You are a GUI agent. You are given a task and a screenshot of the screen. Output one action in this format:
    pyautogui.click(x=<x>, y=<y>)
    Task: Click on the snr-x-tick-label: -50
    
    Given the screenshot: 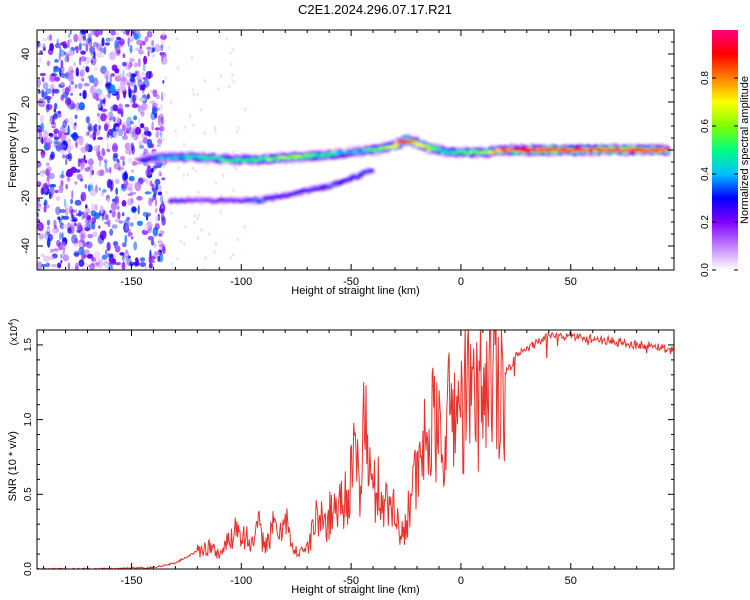 What is the action you would take?
    pyautogui.click(x=351, y=581)
    